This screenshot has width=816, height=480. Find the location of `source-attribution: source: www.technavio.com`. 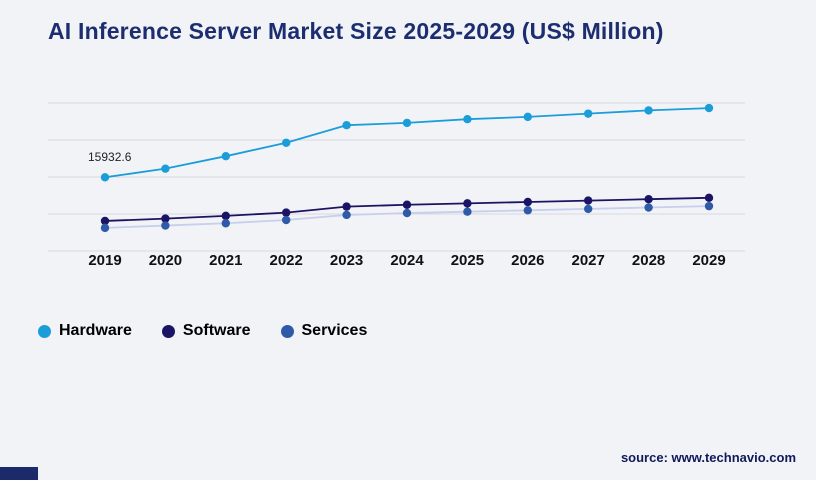

source-attribution: source: www.technavio.com is located at coordinates (708, 457).